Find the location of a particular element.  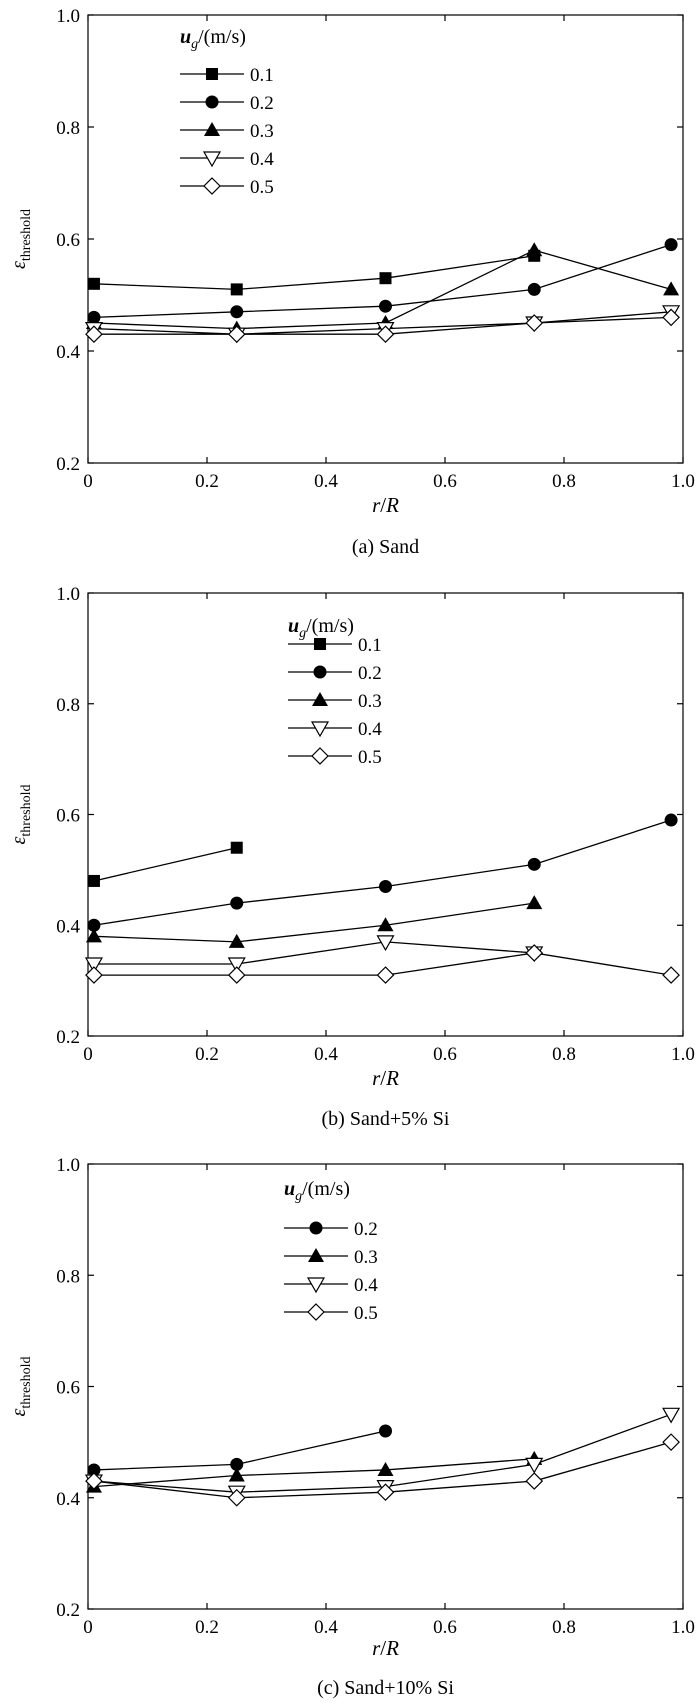

legend-label: 0.1 is located at coordinates (262, 75).